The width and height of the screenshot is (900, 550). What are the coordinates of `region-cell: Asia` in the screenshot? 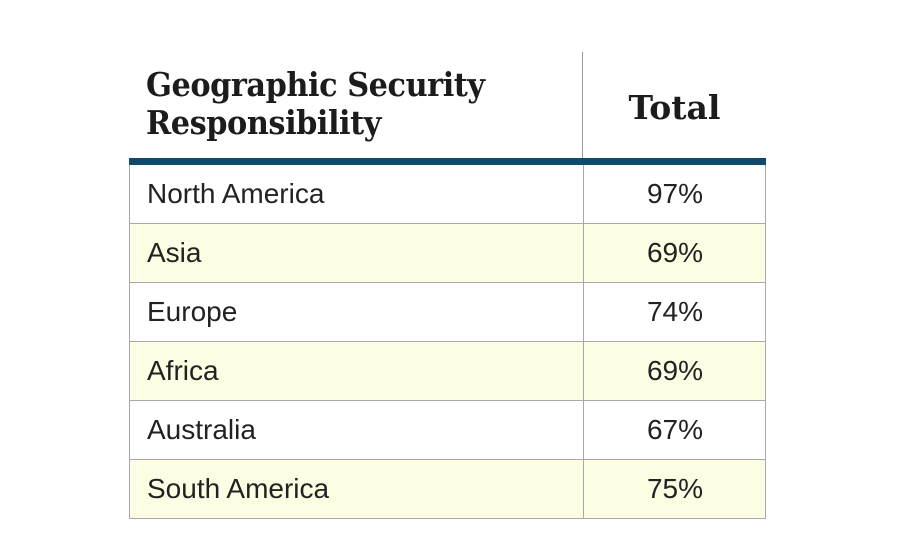 It's located at (174, 252).